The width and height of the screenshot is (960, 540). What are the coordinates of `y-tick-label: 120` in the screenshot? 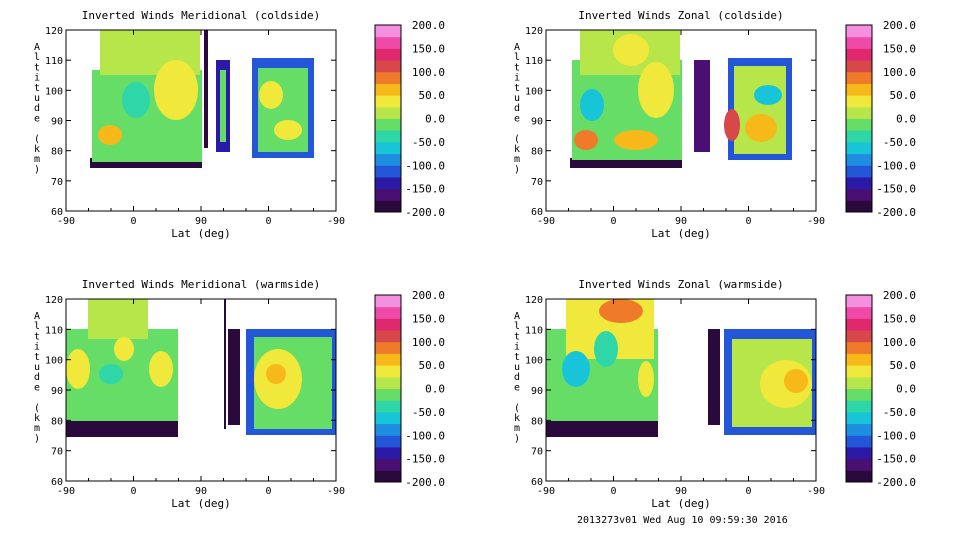 It's located at (534, 31).